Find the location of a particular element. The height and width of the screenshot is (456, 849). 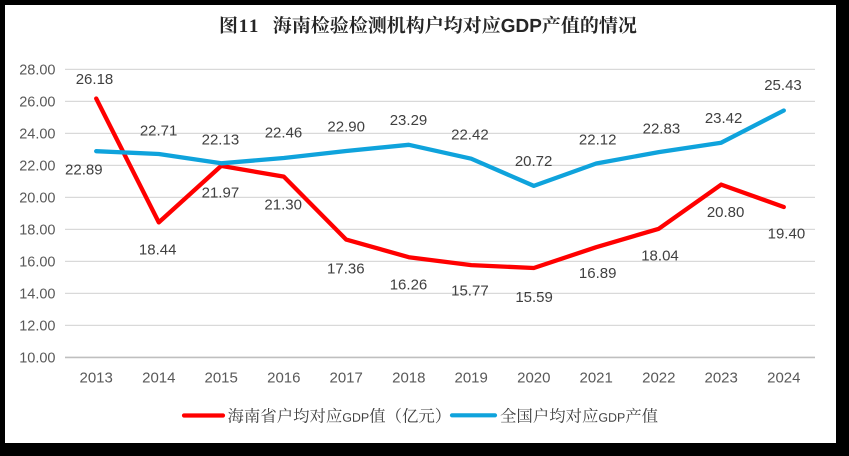

svg-text: 21.97 is located at coordinates (221, 193).